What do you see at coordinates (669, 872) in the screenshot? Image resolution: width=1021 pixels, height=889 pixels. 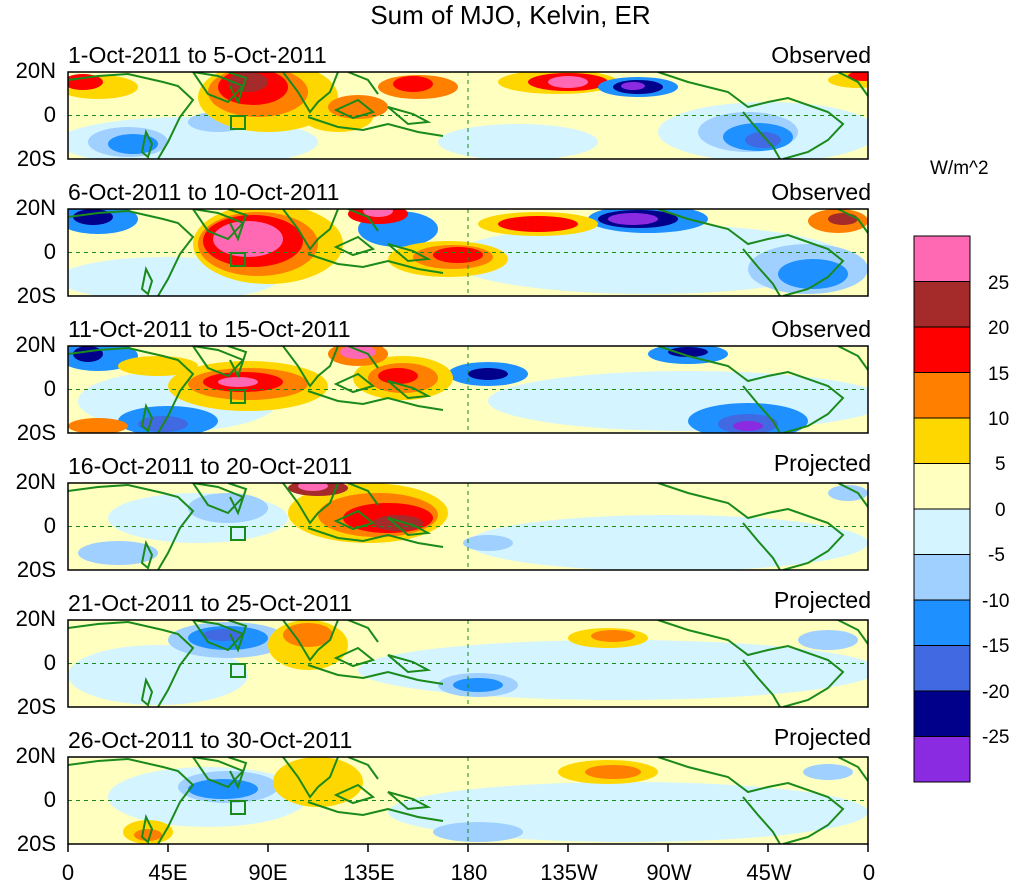 I see `lon-label-90w: 90W` at bounding box center [669, 872].